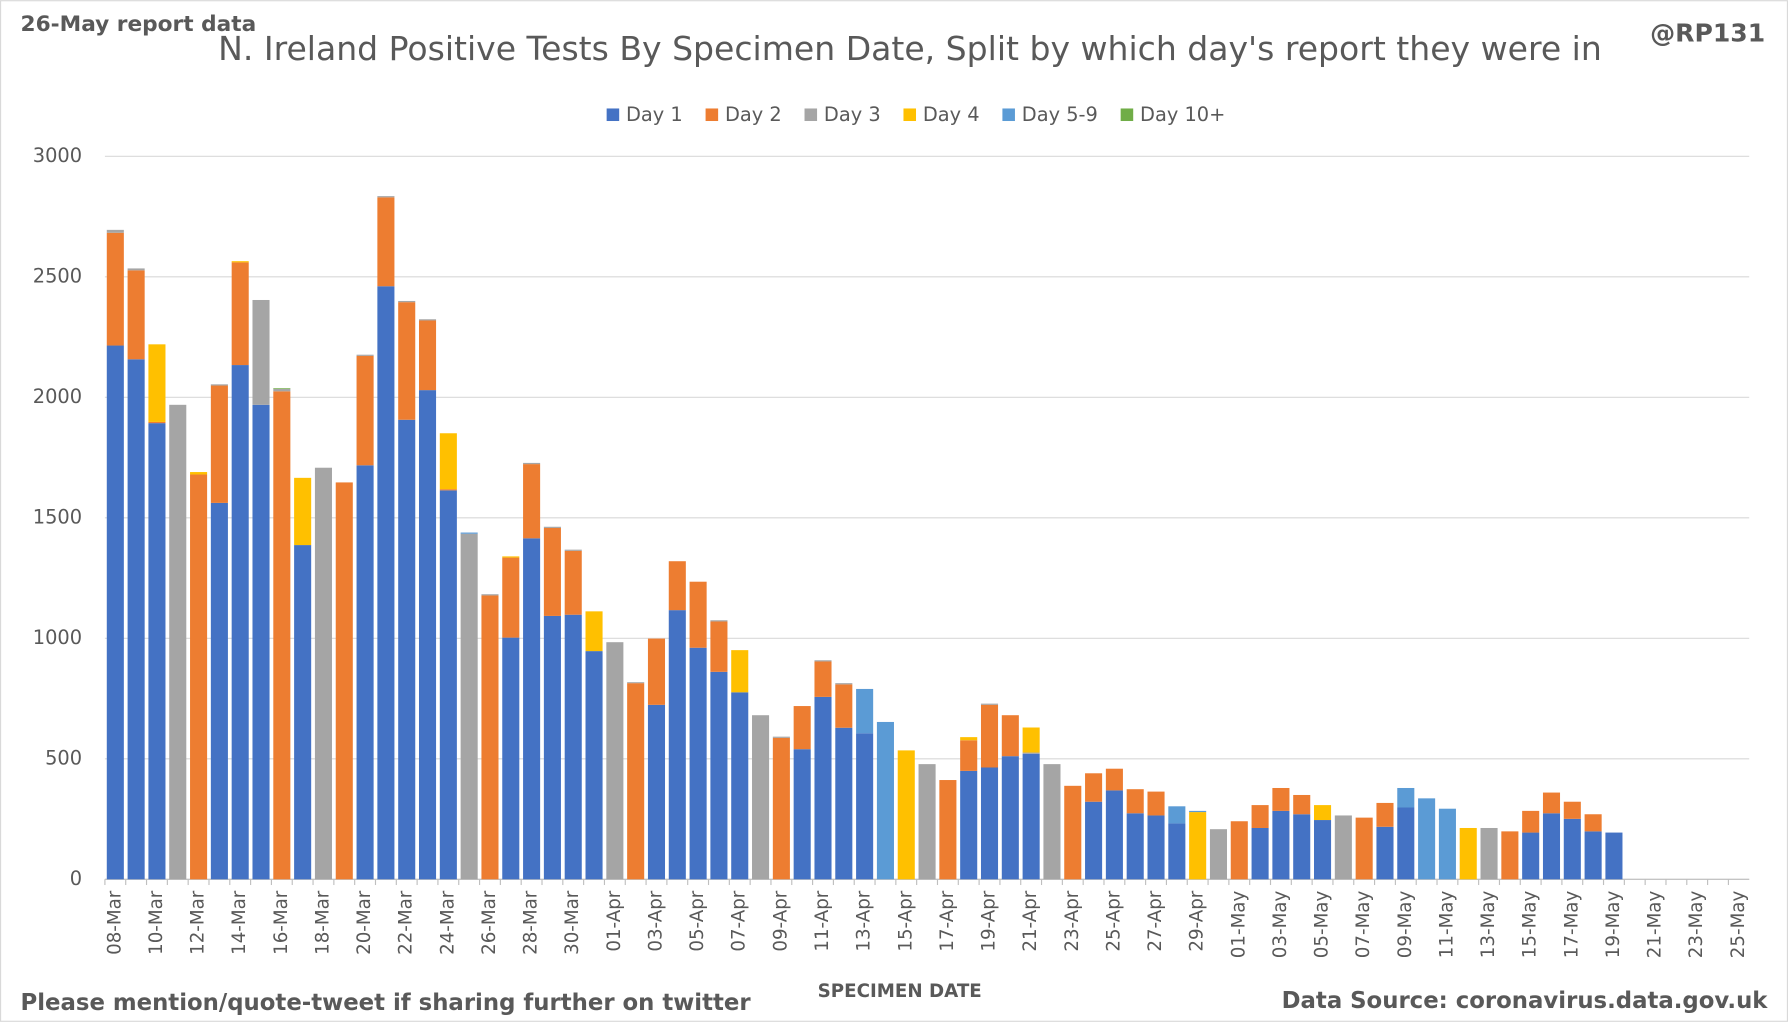 The image size is (1788, 1022). Describe the element at coordinates (1238, 925) in the screenshot. I see `x-tick-label: 01-May` at that location.